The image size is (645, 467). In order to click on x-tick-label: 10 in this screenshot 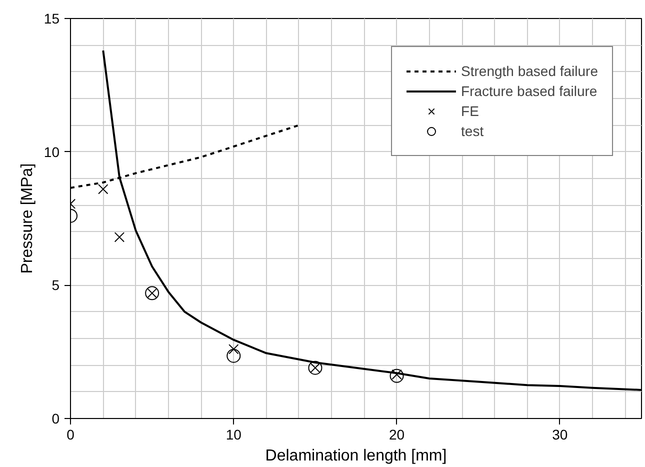, I will do `click(234, 434)`.